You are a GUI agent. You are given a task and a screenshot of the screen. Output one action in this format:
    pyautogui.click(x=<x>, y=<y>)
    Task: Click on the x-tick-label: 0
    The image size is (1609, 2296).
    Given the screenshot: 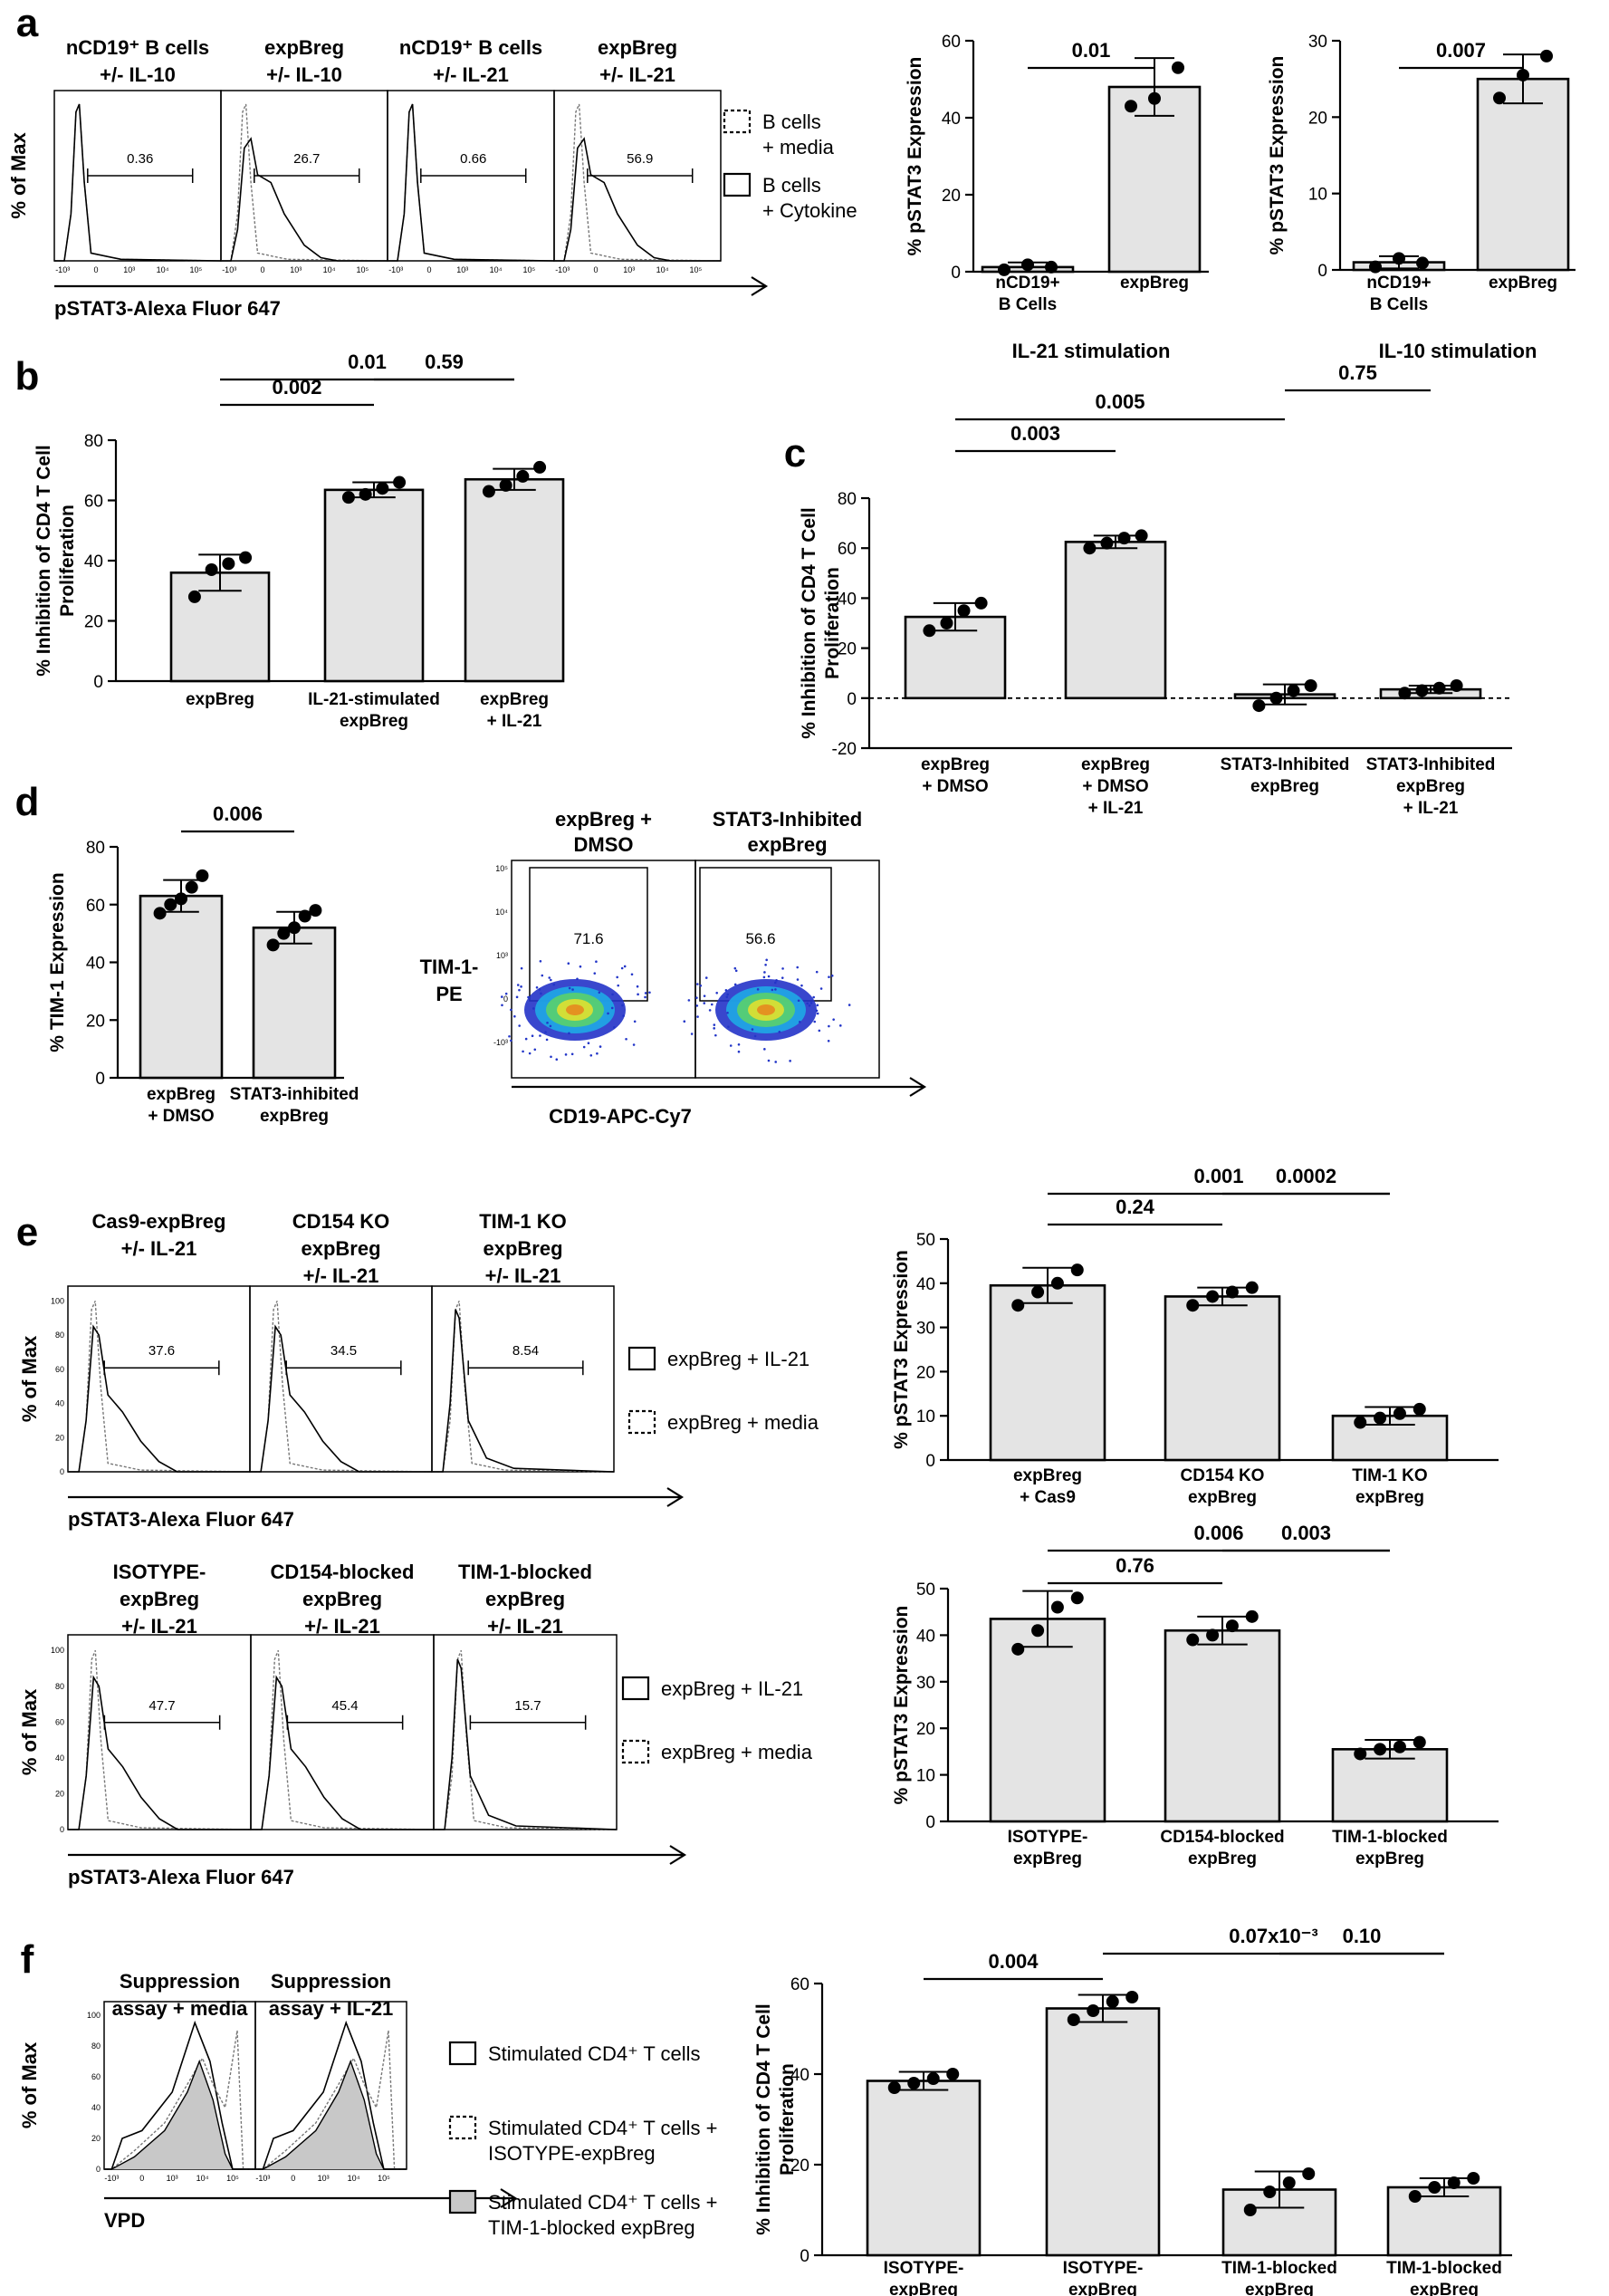 What is the action you would take?
    pyautogui.click(x=95, y=269)
    